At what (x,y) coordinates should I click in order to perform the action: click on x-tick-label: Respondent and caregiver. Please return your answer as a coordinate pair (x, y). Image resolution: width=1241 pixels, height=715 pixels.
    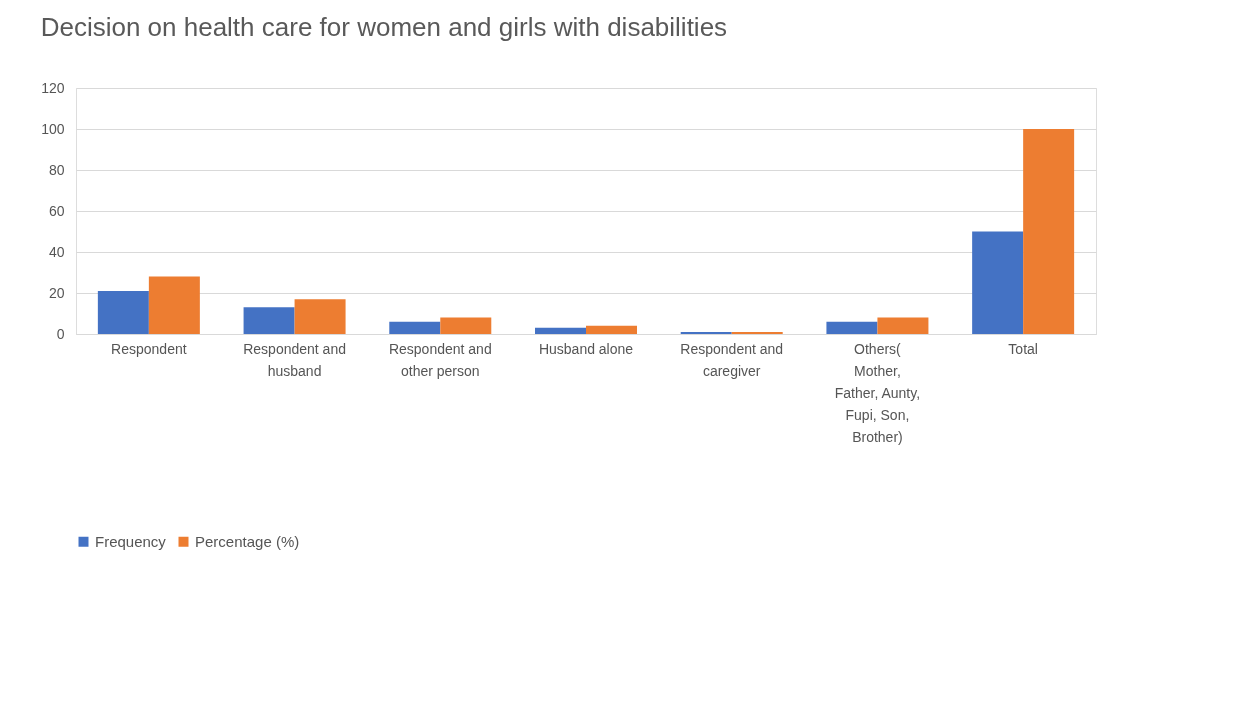
    Looking at the image, I should click on (732, 359).